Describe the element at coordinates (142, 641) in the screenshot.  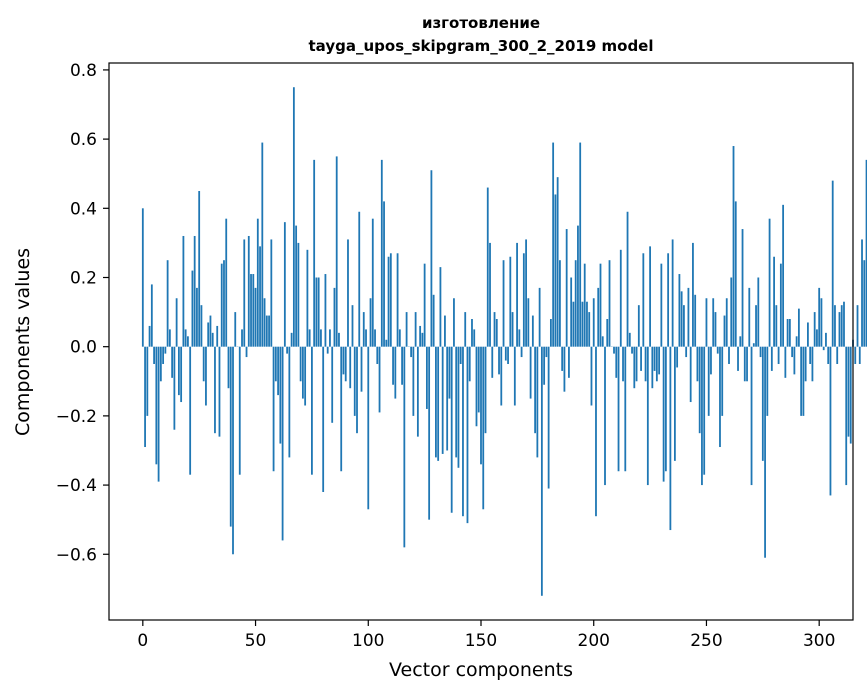
I see `x-tick-label: 0` at that location.